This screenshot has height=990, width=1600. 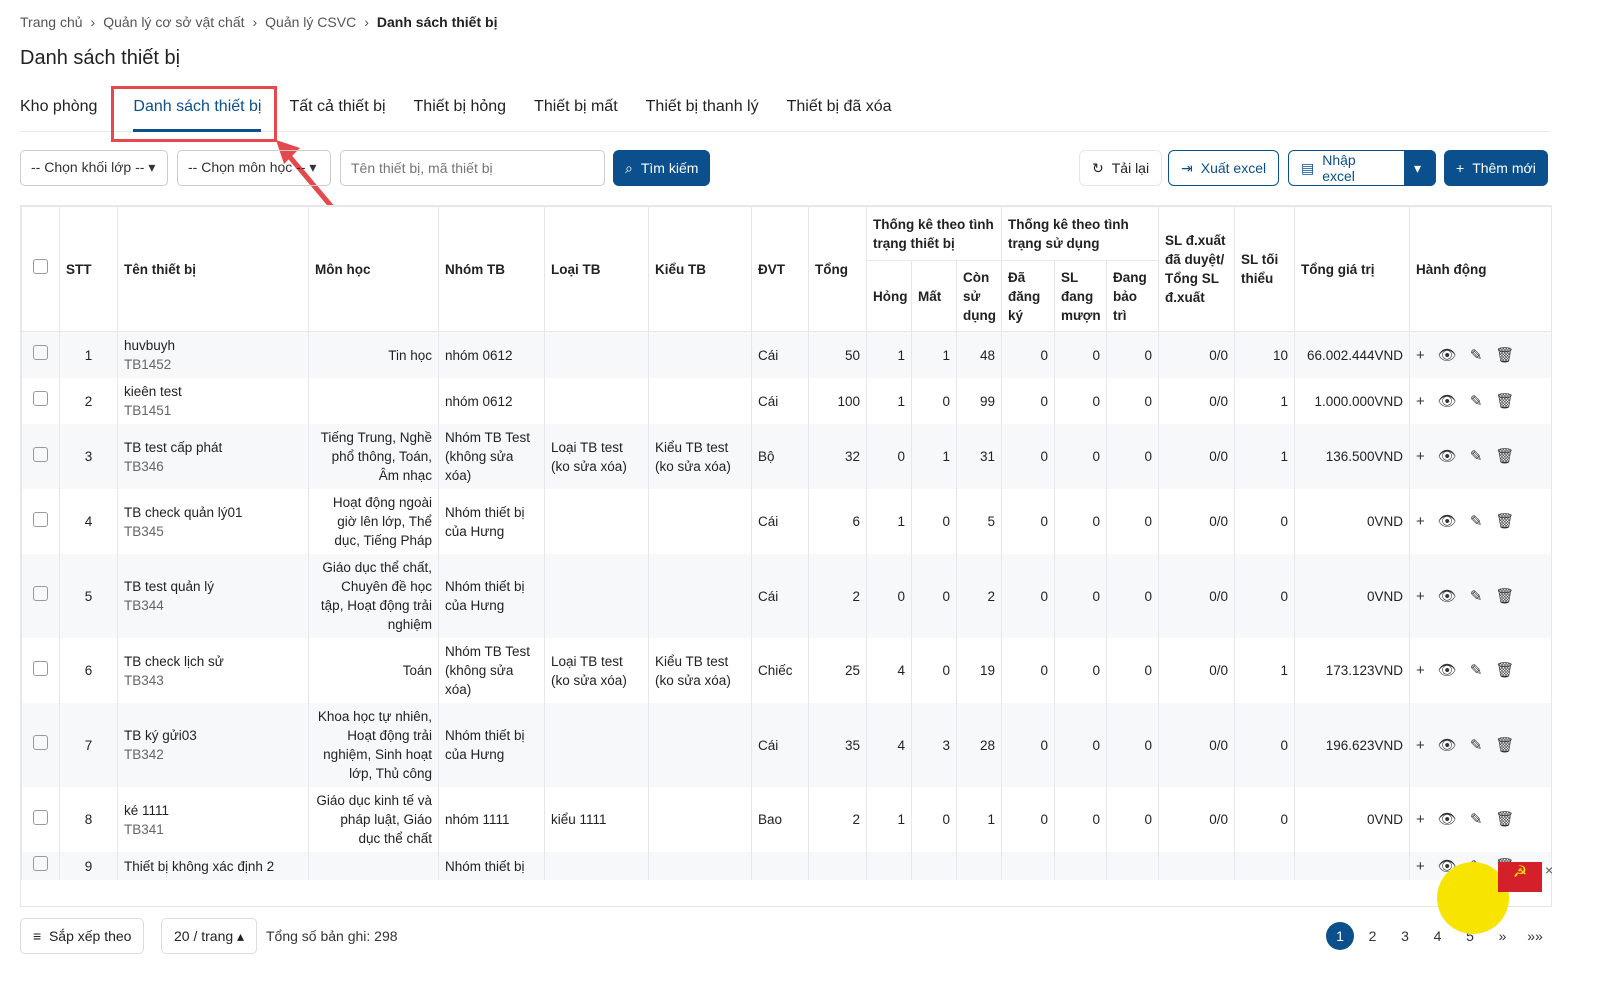 What do you see at coordinates (337, 106) in the screenshot?
I see `tab-tat-ca: Tất cả thiết bị` at bounding box center [337, 106].